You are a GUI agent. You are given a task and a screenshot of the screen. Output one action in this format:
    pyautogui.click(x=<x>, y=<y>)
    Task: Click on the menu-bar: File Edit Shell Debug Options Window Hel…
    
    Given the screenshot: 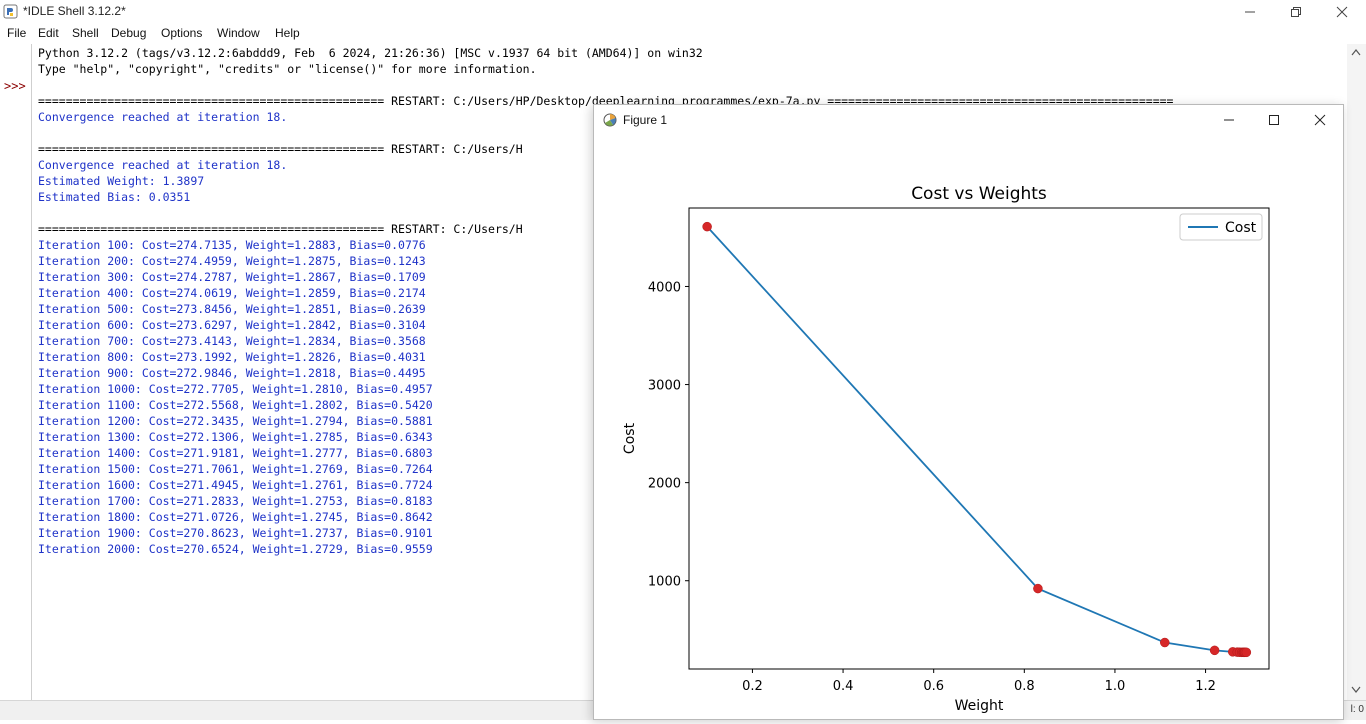 What is the action you would take?
    pyautogui.click(x=683, y=34)
    